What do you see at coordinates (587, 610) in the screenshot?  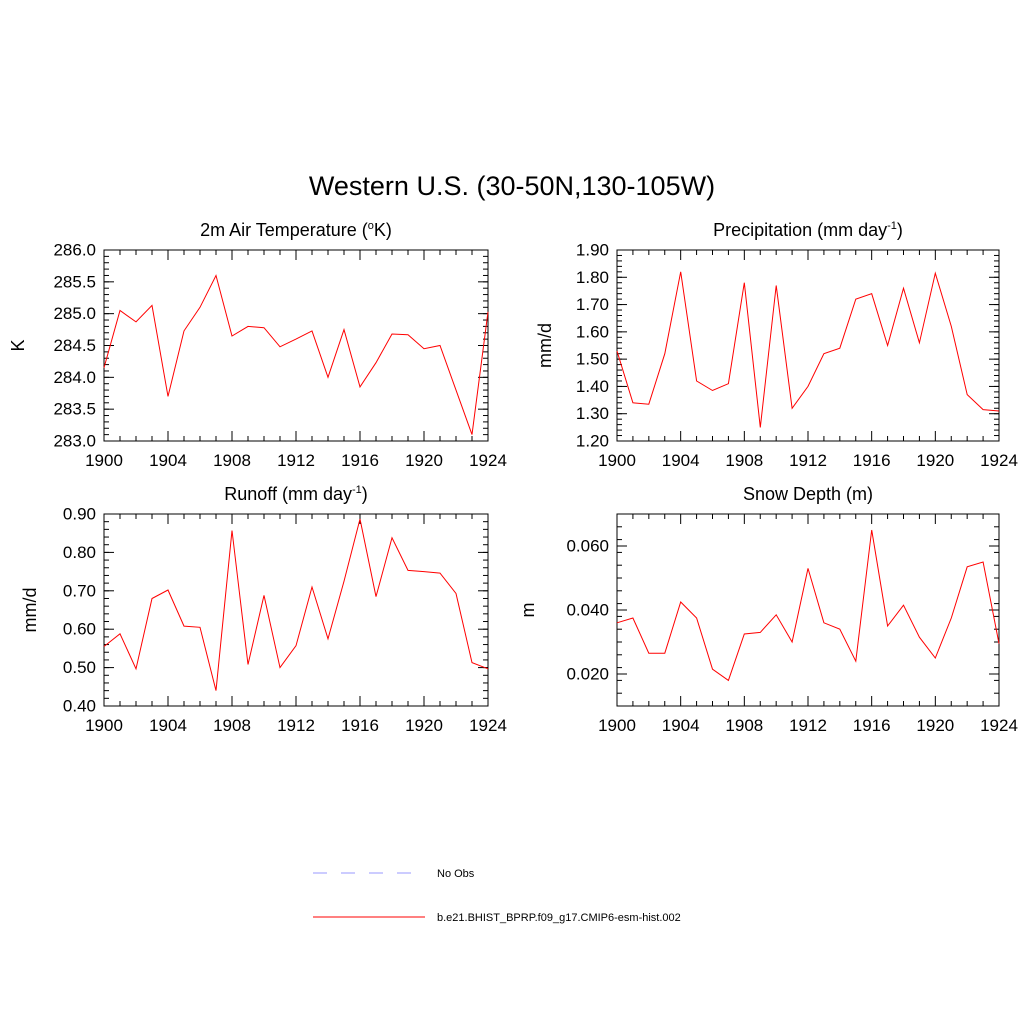 I see `y-tick-label: 0.040` at bounding box center [587, 610].